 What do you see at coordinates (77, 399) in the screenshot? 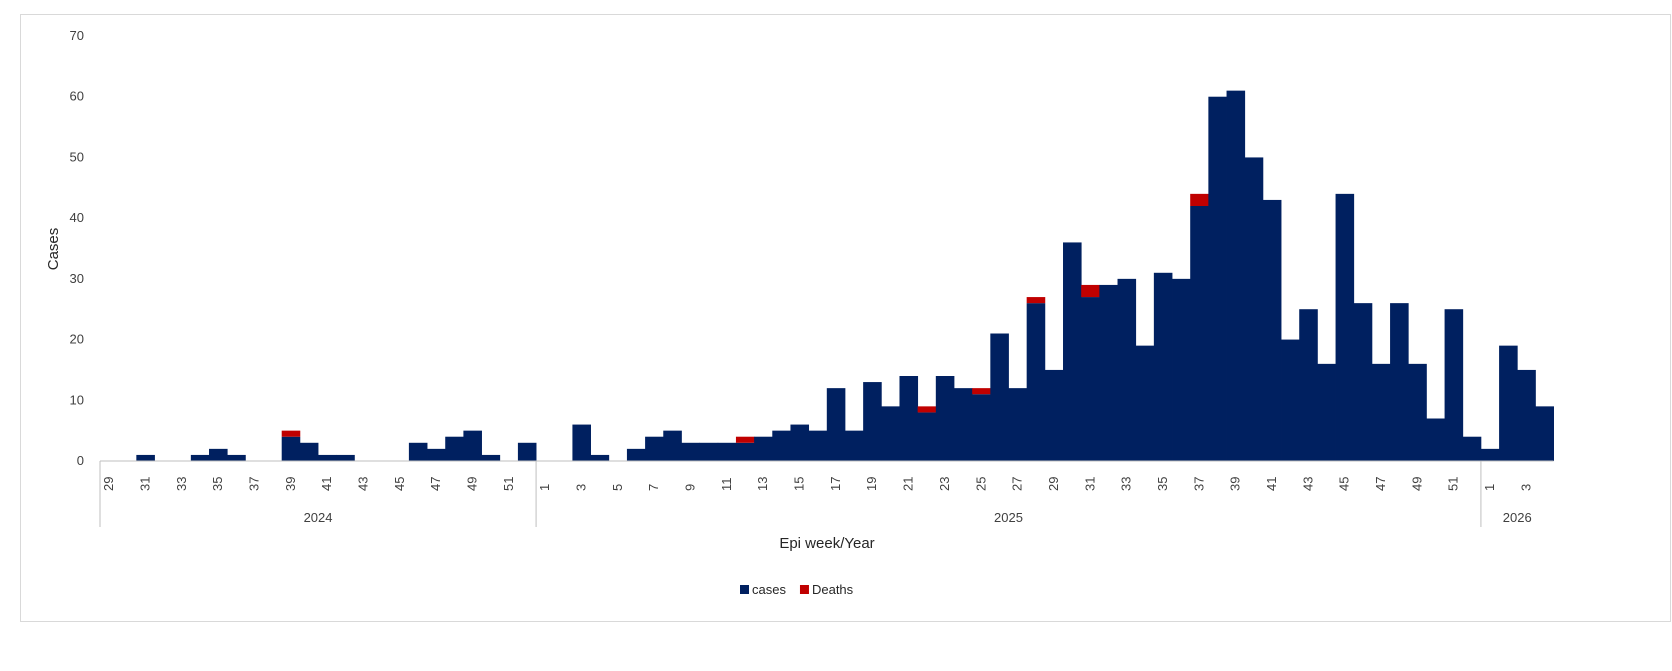
I see `y-tick-label: 10` at bounding box center [77, 399].